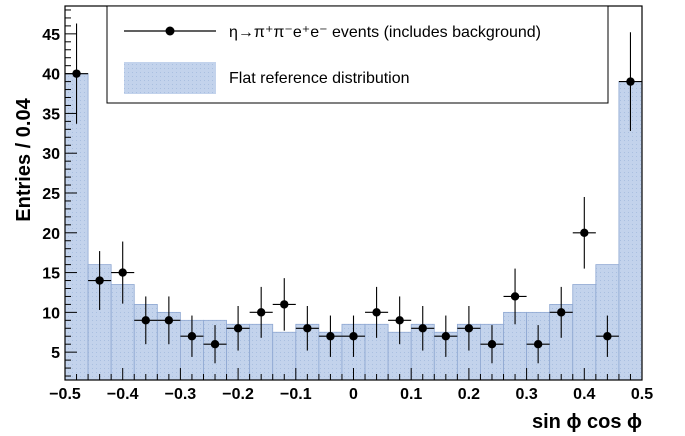 This screenshot has height=436, width=685. What do you see at coordinates (385, 32) in the screenshot?
I see `legend-label-events: η→π⁺π⁻e⁺e⁻ events (includes background)` at bounding box center [385, 32].